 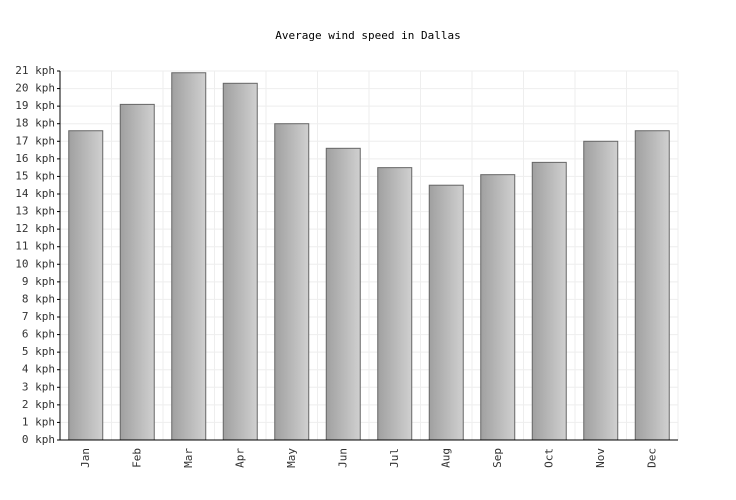 What do you see at coordinates (35, 193) in the screenshot?
I see `y-tick-label: 14 kph` at bounding box center [35, 193].